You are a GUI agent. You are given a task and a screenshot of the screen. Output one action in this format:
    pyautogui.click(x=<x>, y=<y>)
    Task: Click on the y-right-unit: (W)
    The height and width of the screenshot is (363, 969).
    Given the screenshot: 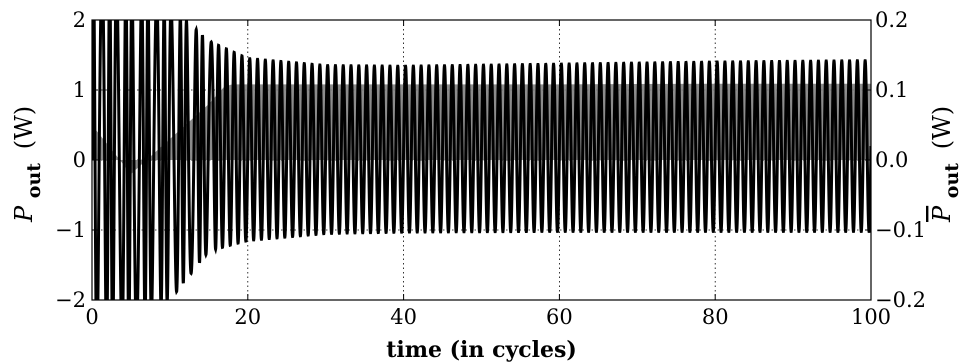 What is the action you would take?
    pyautogui.click(x=942, y=127)
    